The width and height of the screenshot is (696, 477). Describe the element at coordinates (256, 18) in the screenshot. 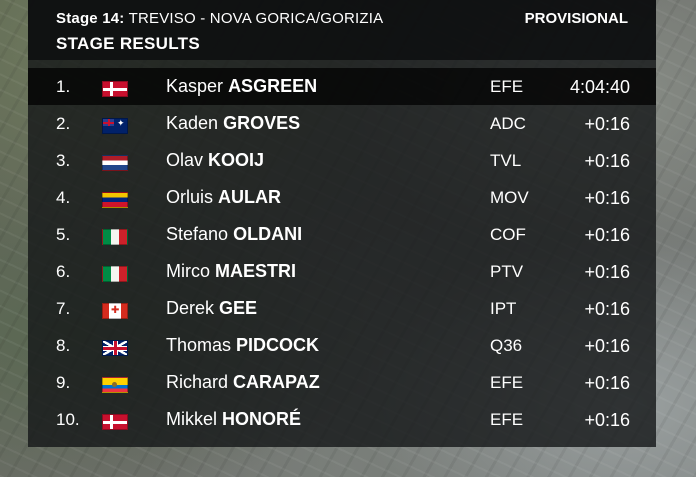

I see `stage-route: TREVISO - NOVA GORICA/GORIZIA` at that location.